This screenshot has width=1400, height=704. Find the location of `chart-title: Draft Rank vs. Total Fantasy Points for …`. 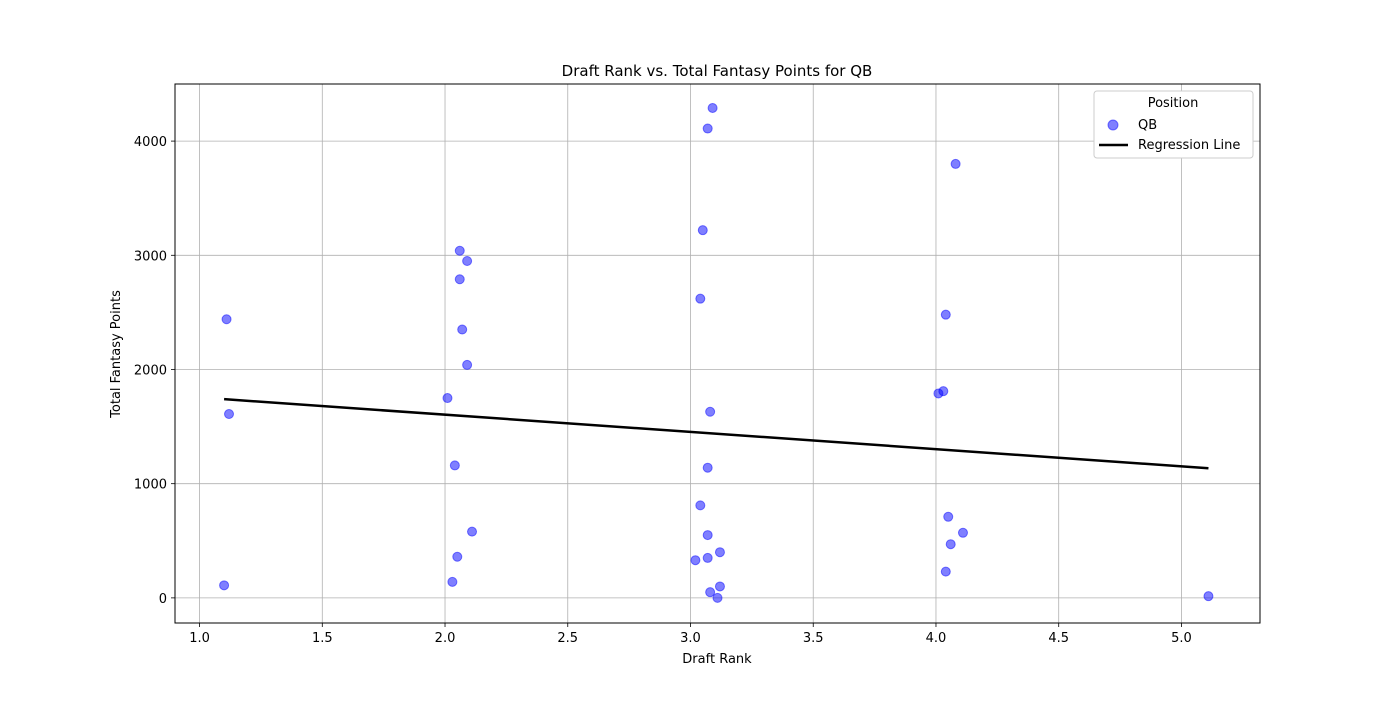

chart-title: Draft Rank vs. Total Fantasy Points for … is located at coordinates (717, 71).